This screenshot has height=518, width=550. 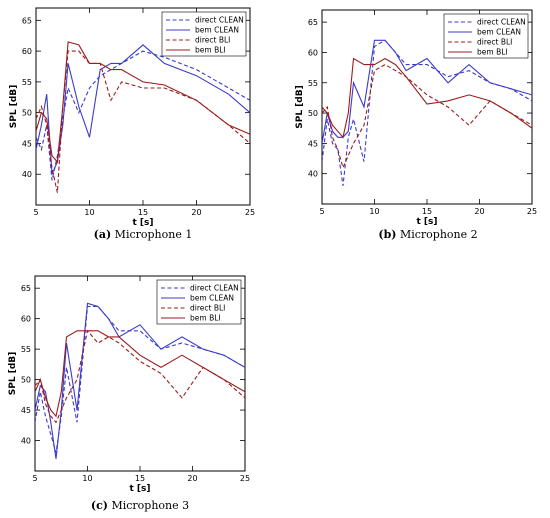 I want to click on caption-letter: (a), so click(x=103, y=234).